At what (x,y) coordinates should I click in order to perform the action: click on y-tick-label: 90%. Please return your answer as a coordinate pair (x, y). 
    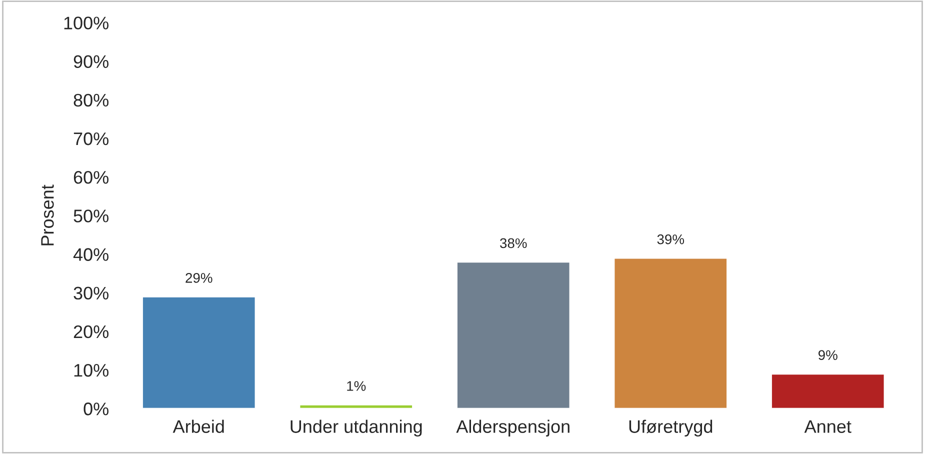
    Looking at the image, I should click on (91, 61).